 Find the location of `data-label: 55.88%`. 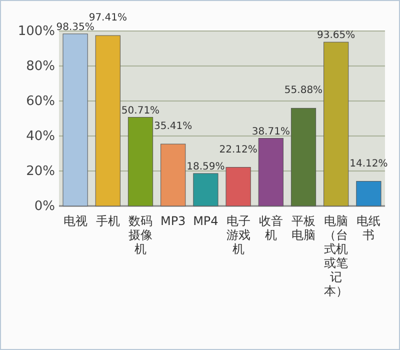

data-label: 55.88% is located at coordinates (303, 90).